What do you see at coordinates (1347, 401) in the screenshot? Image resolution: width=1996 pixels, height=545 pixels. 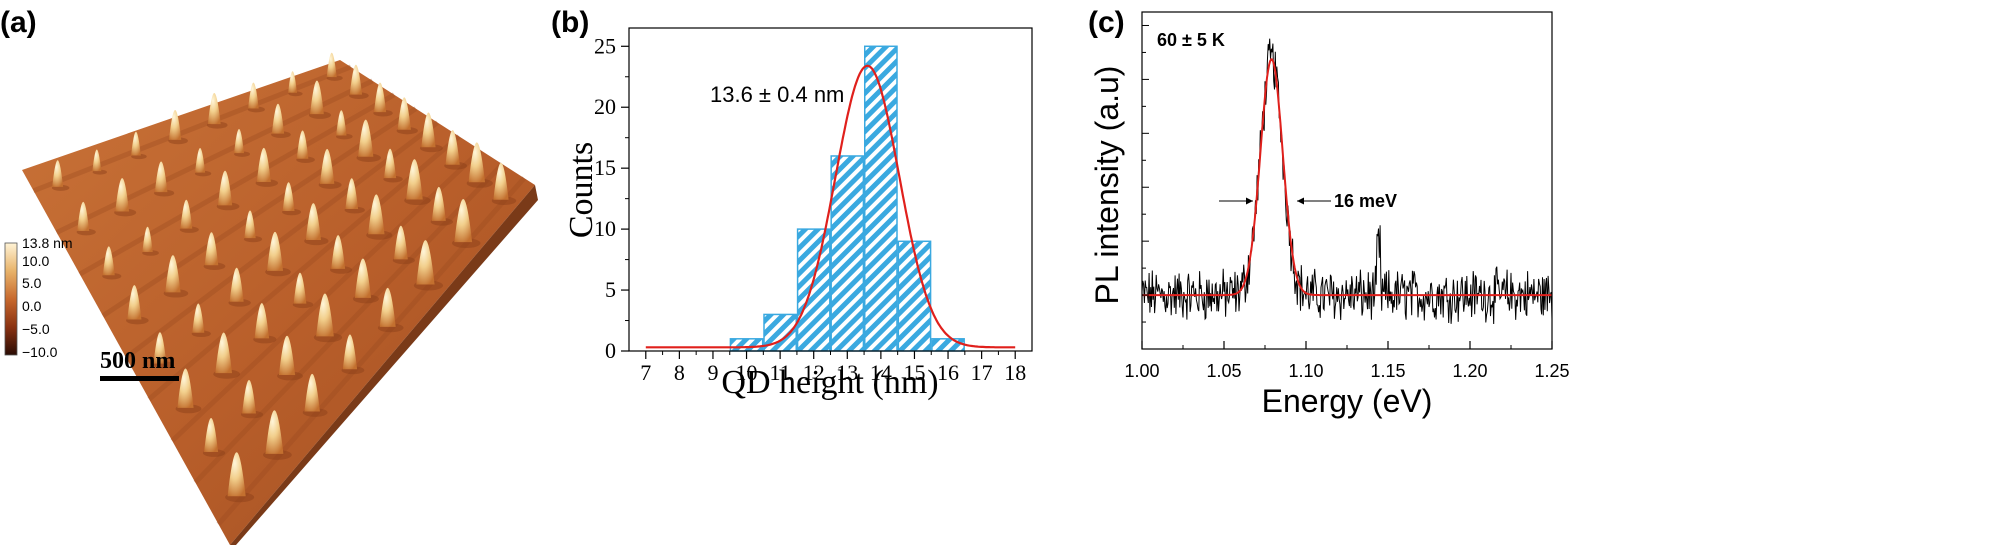 I see `x-axis-title: Energy (eV)` at bounding box center [1347, 401].